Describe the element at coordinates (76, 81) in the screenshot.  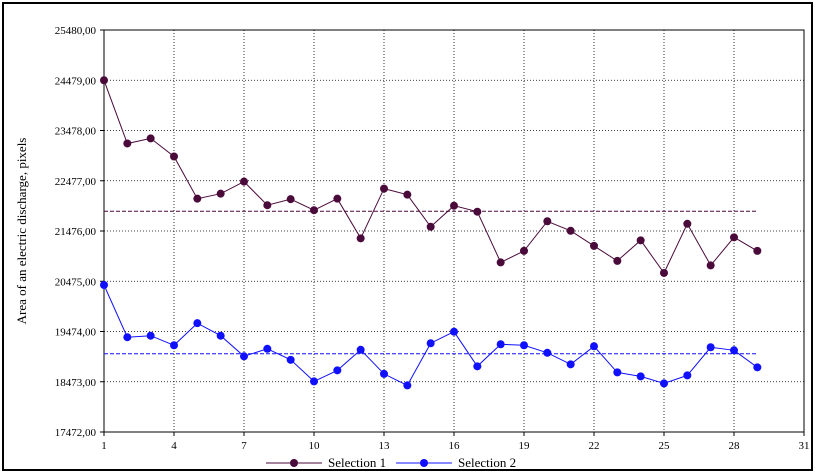
I see `y-tick-label: 24479,00` at that location.